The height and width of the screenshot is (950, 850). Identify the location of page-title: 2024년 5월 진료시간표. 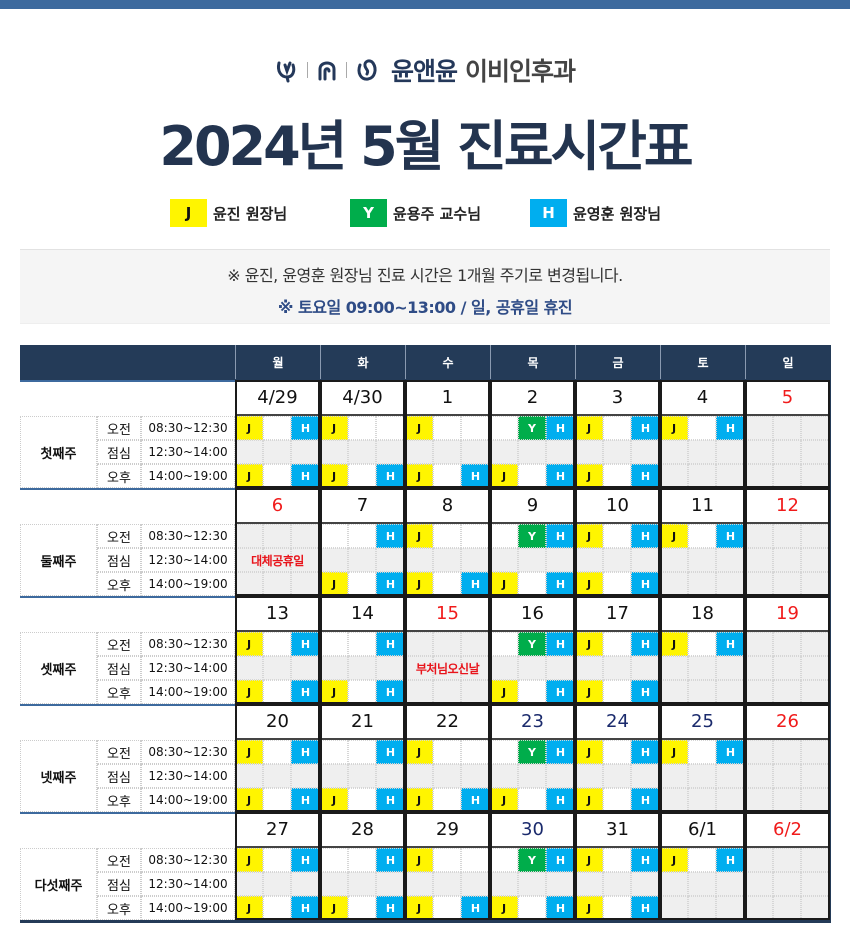
(426, 146).